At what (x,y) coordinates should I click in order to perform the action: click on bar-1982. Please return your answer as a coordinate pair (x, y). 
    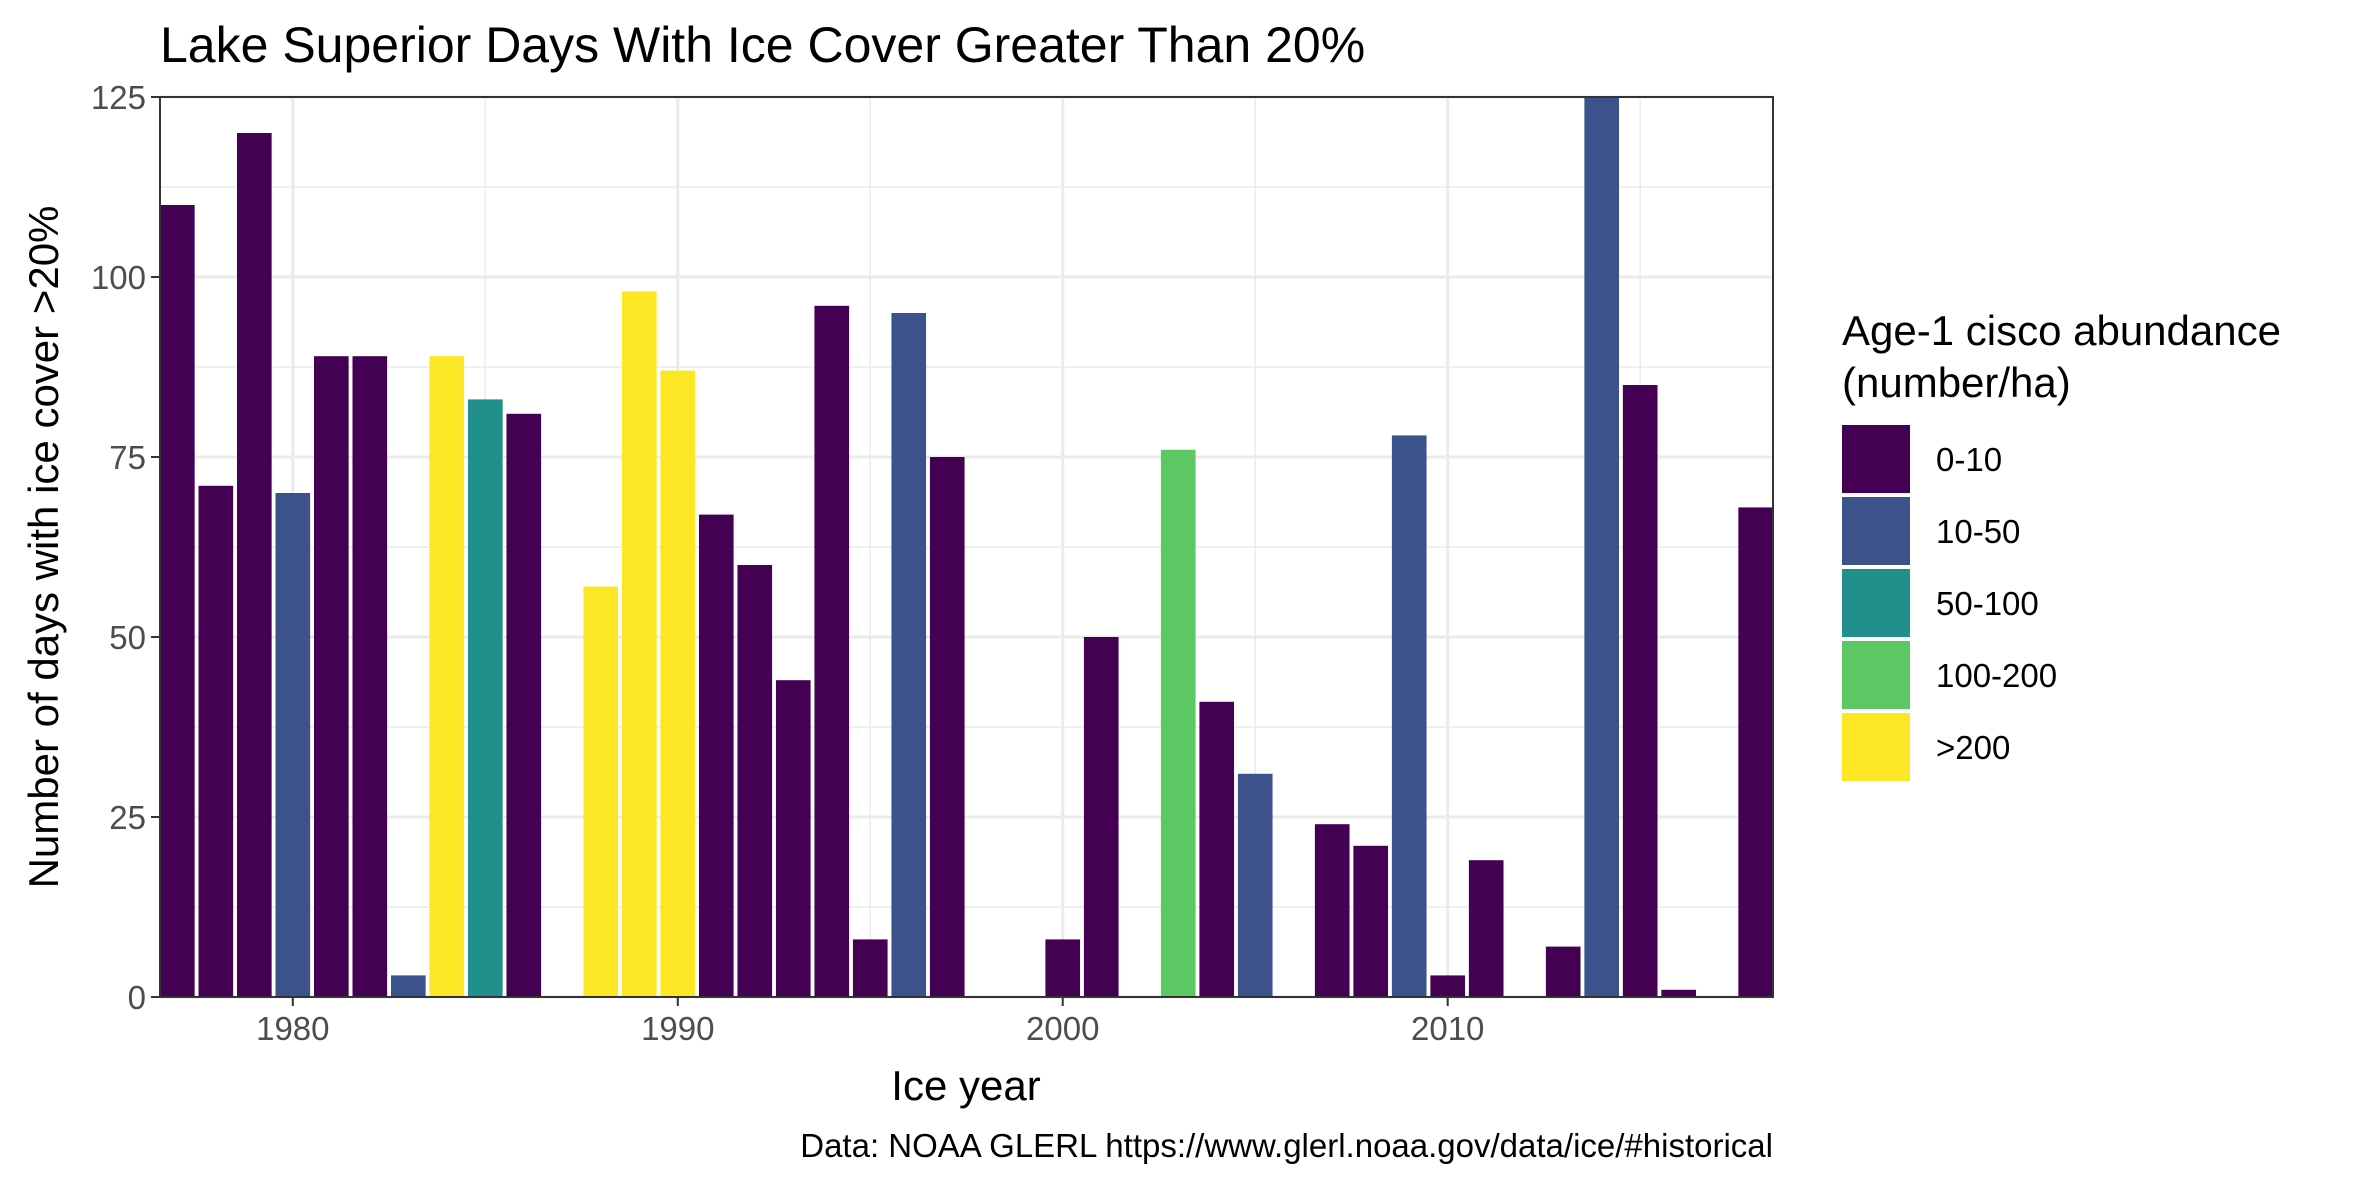
    Looking at the image, I should click on (370, 676).